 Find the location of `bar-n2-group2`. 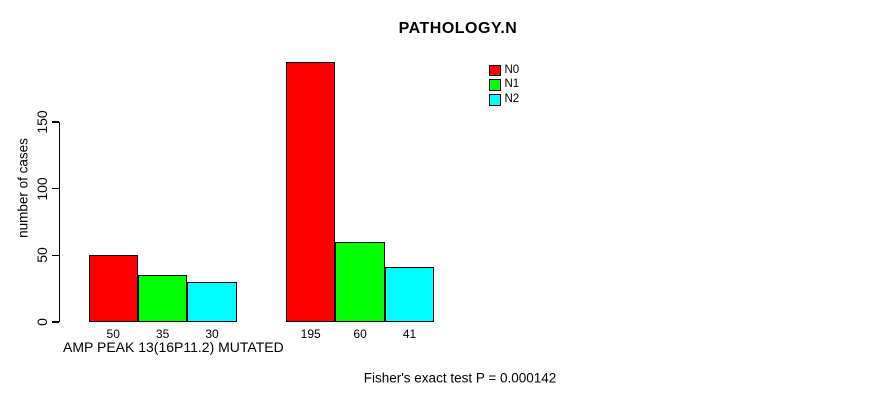

bar-n2-group2 is located at coordinates (409, 294).